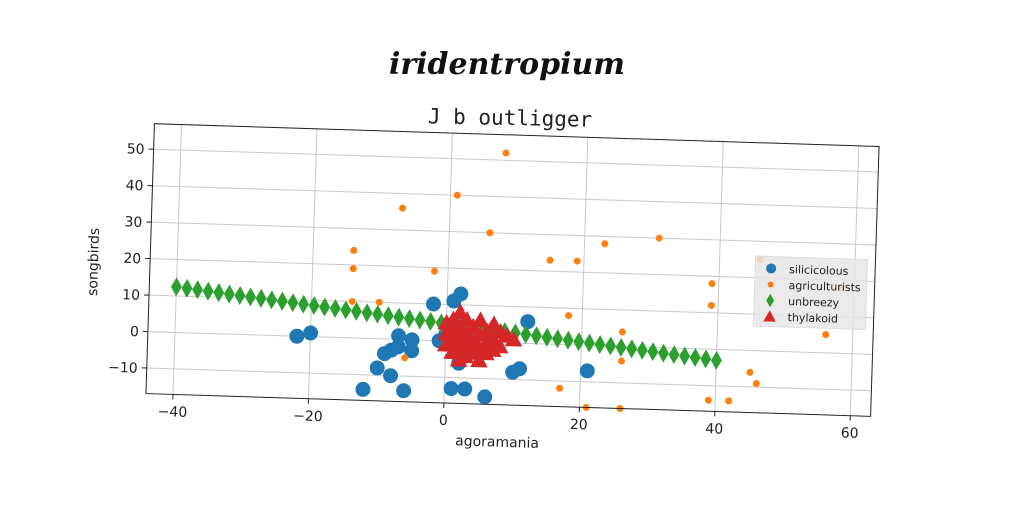 This screenshot has width=1024, height=512. I want to click on x-tick-label: 40, so click(714, 429).